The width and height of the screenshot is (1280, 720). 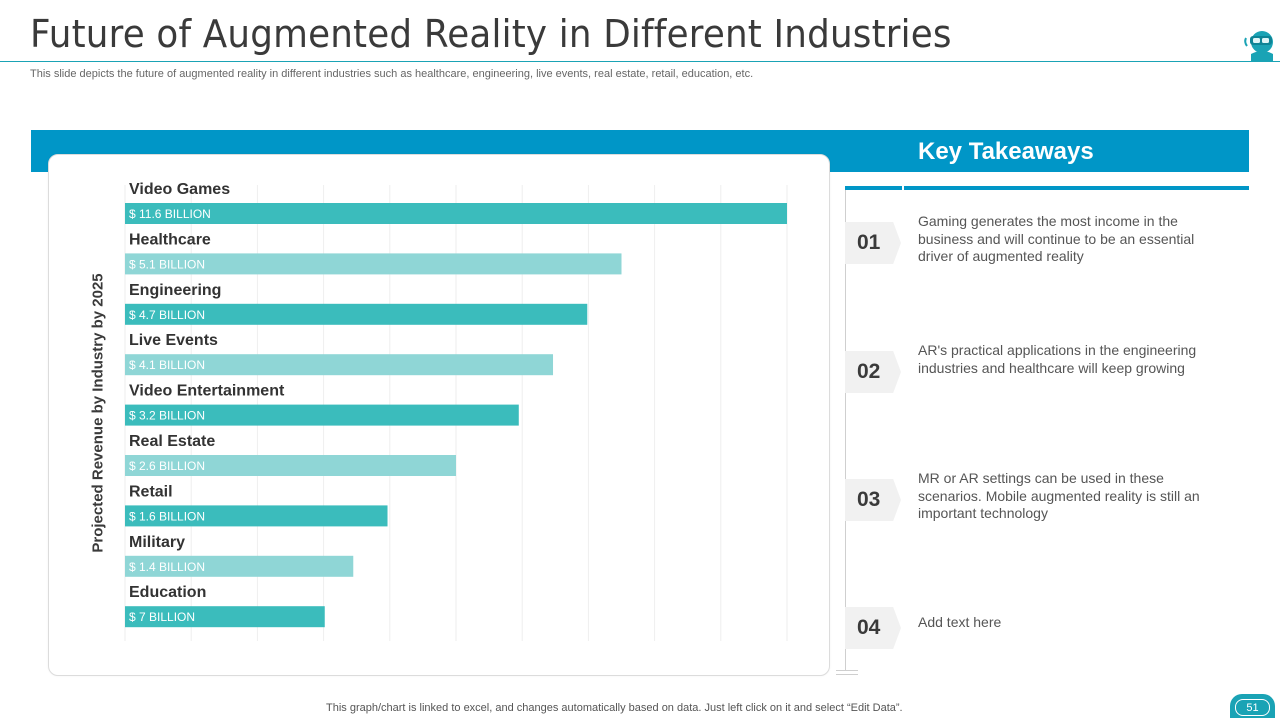 I want to click on takeaways-rule-gap, so click(x=903, y=188).